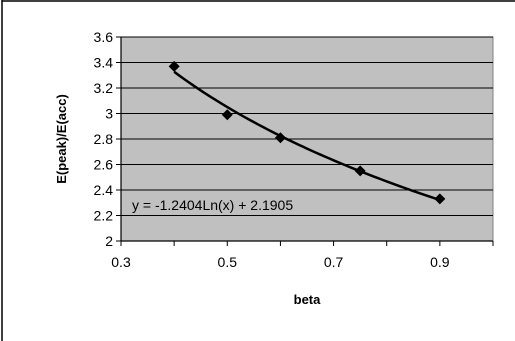  Describe the element at coordinates (109, 241) in the screenshot. I see `y-tick-label: 2` at that location.